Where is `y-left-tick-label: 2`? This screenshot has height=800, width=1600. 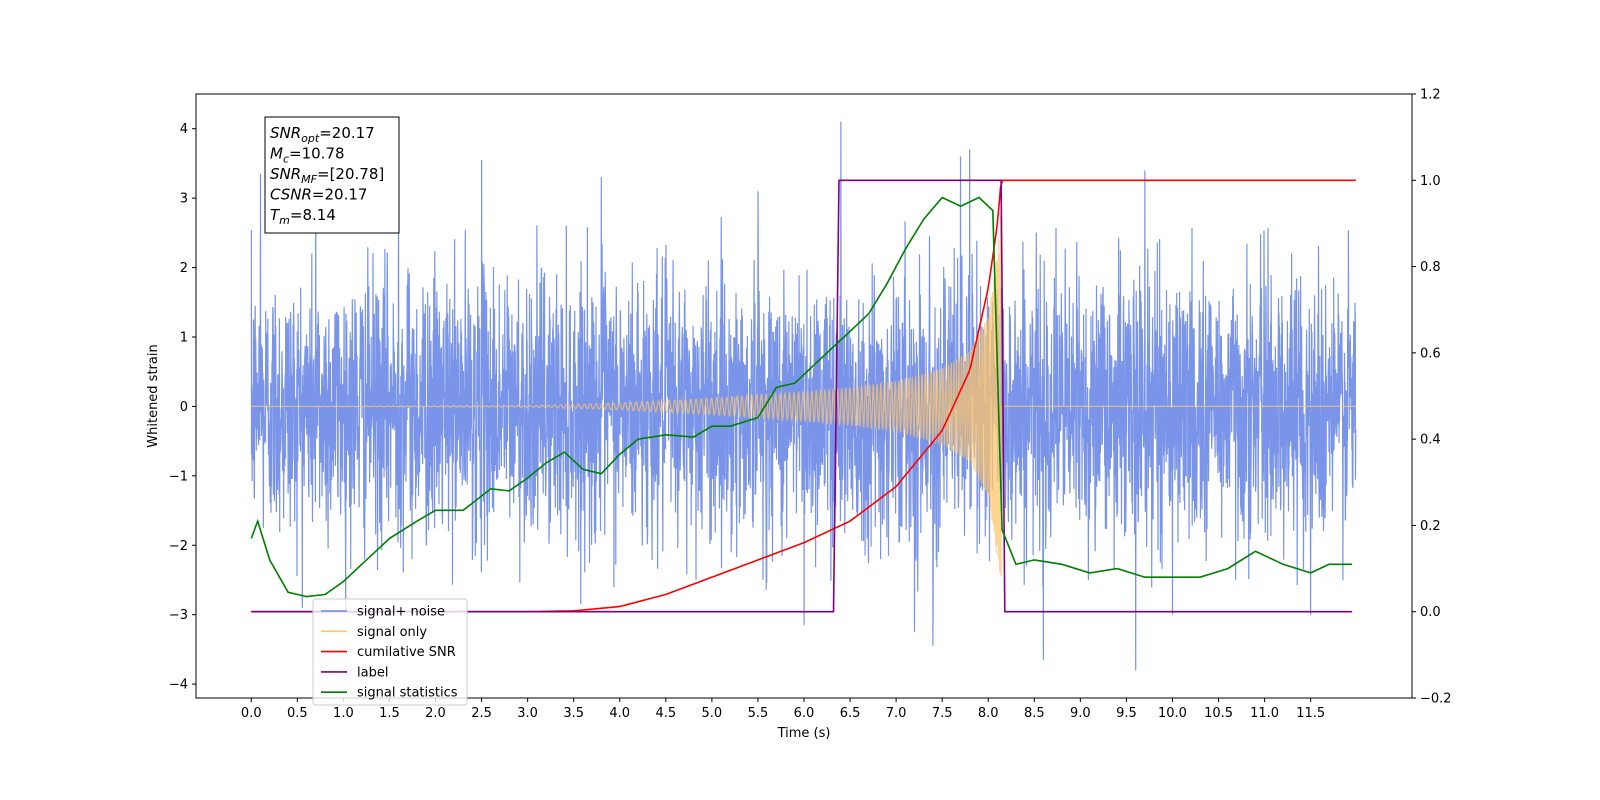
y-left-tick-label: 2 is located at coordinates (184, 268).